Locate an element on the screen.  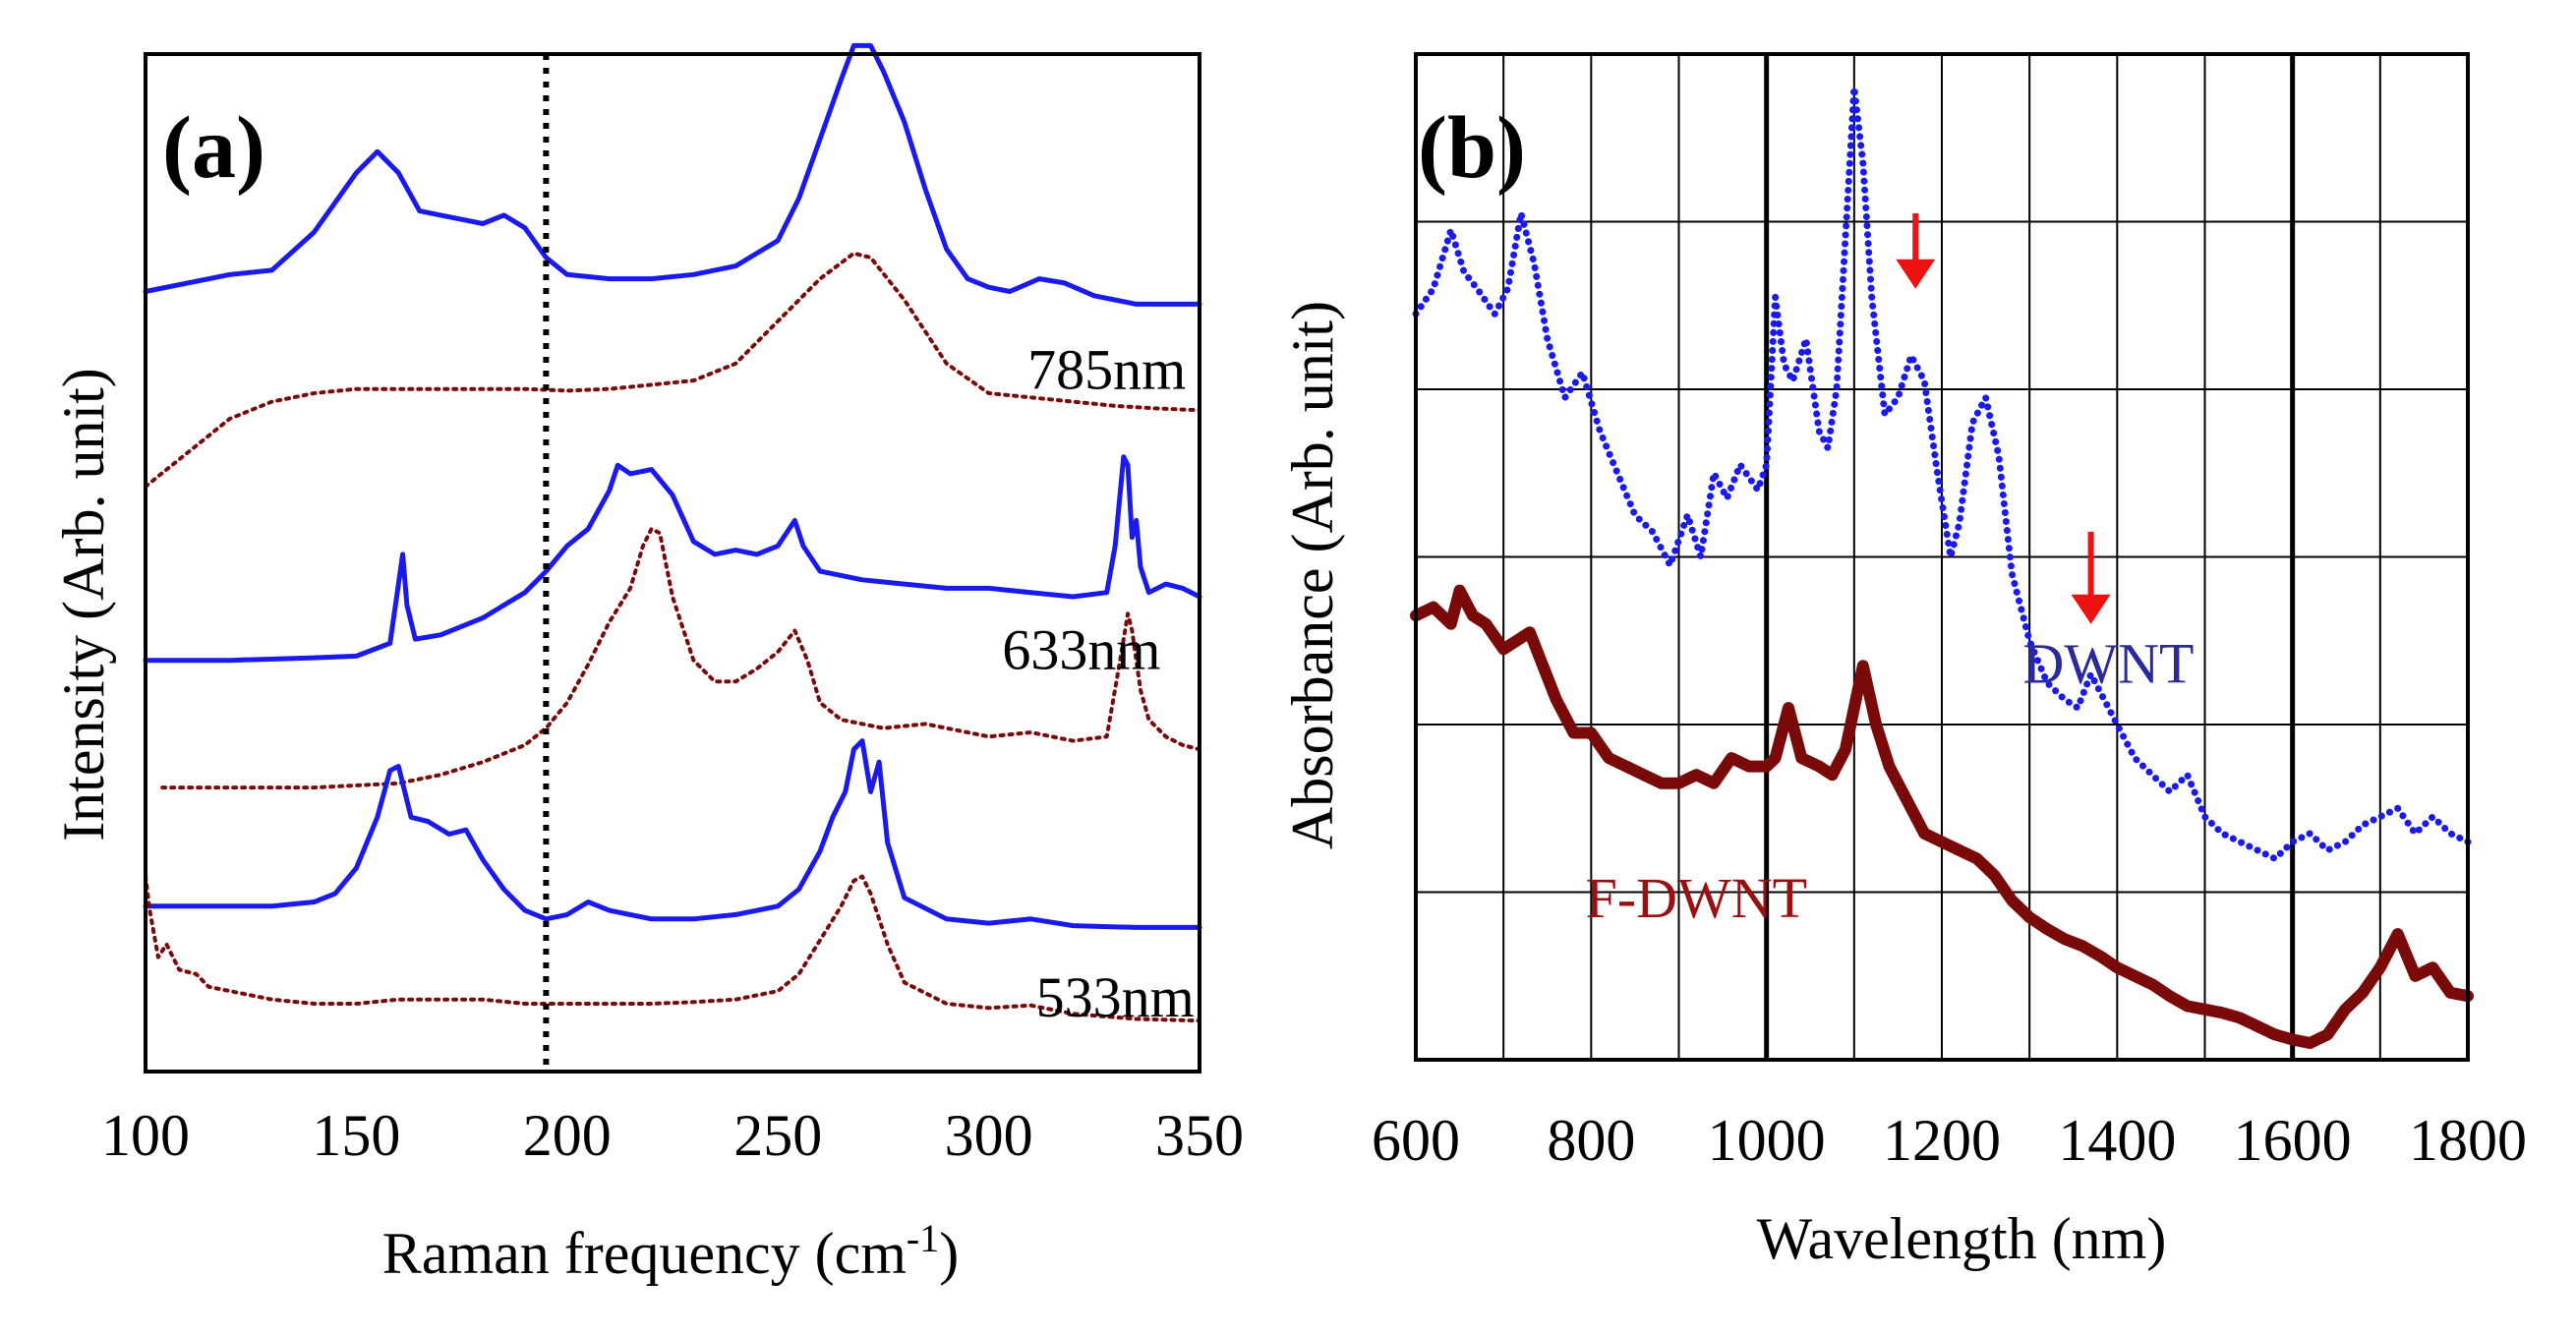
x-tick-label: 1000 is located at coordinates (1767, 1140).